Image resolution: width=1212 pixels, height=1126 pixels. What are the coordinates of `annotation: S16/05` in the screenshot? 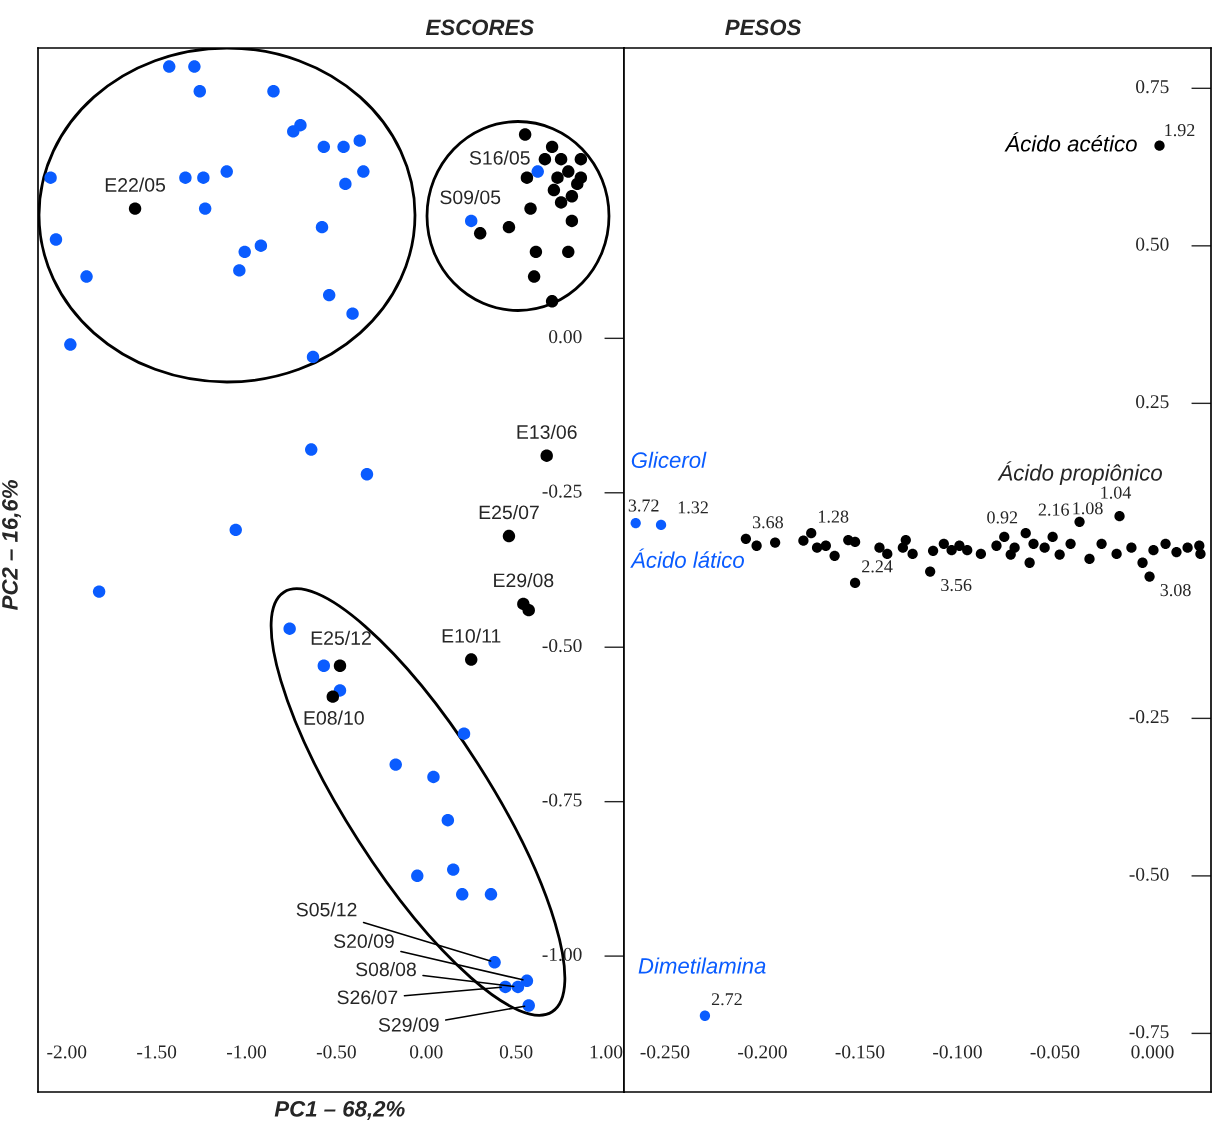 It's located at (499, 157).